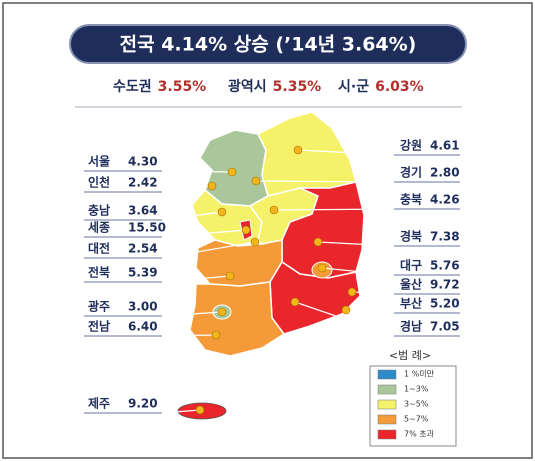  Describe the element at coordinates (419, 434) in the screenshot. I see `legend-label: 7% 초과` at that location.